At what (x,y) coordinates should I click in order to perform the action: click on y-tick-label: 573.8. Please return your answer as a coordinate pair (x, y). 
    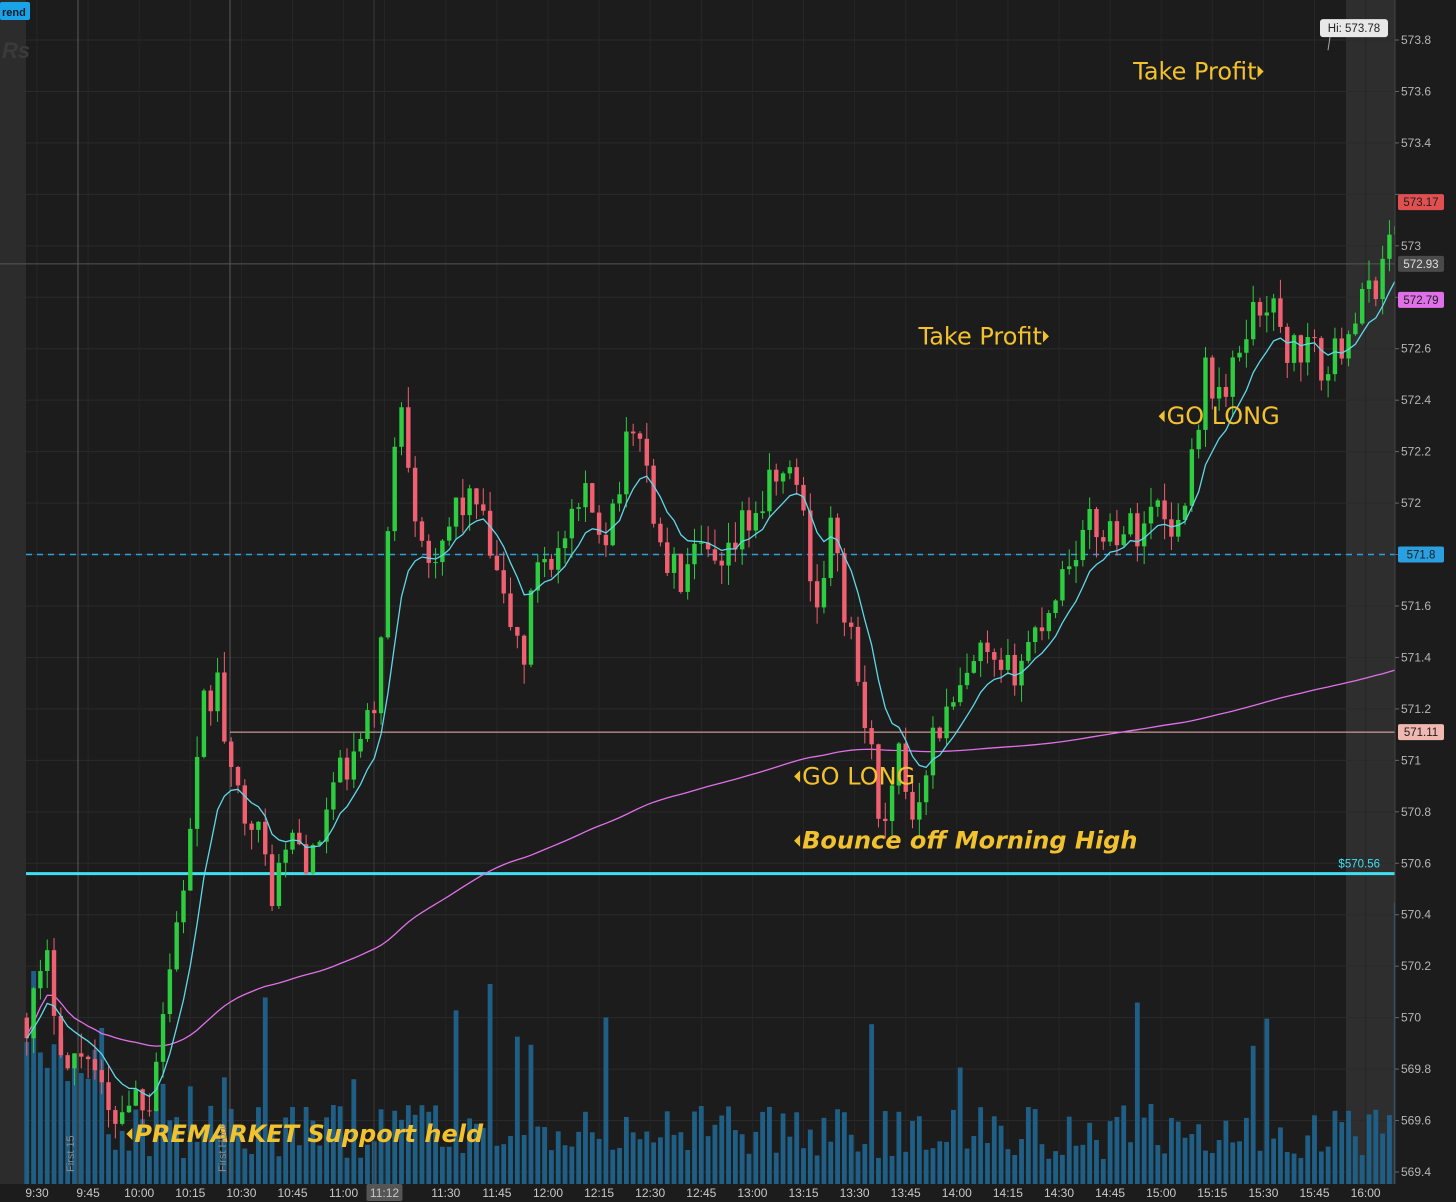
    Looking at the image, I should click on (1416, 40).